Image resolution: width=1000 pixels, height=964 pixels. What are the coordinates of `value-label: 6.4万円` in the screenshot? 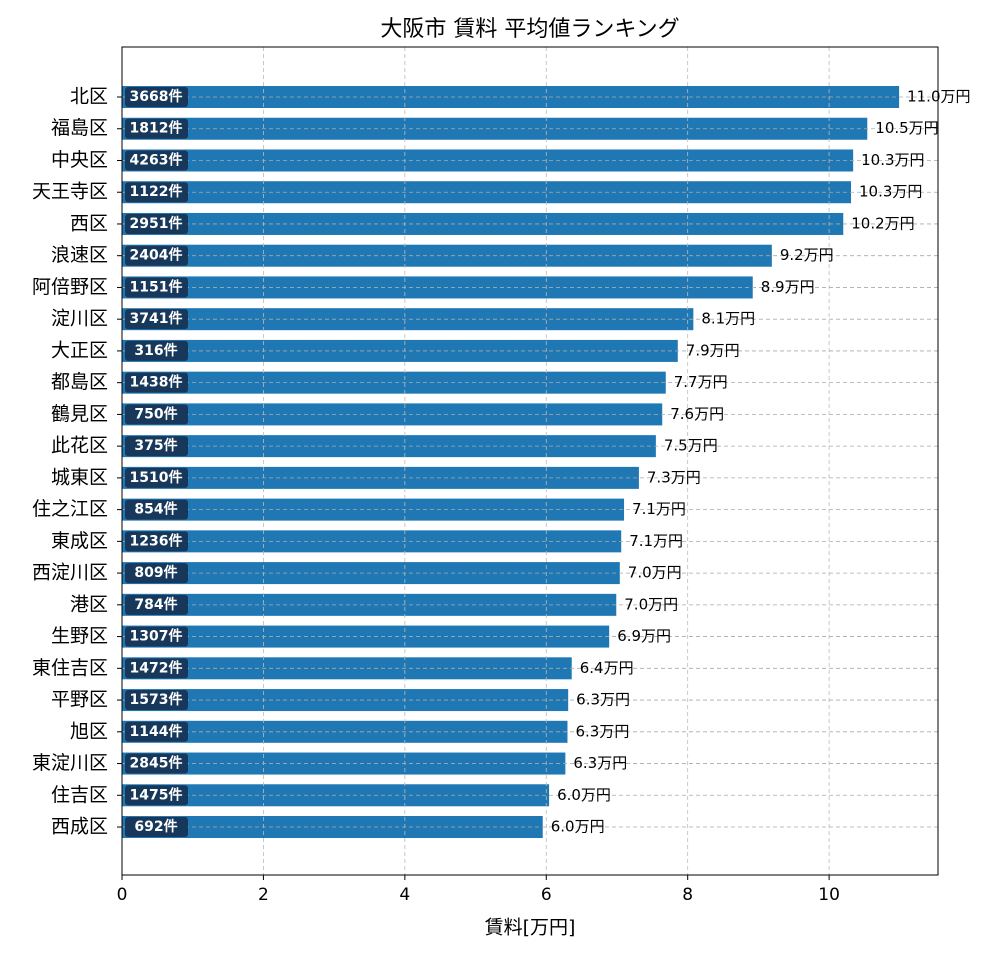 It's located at (607, 668).